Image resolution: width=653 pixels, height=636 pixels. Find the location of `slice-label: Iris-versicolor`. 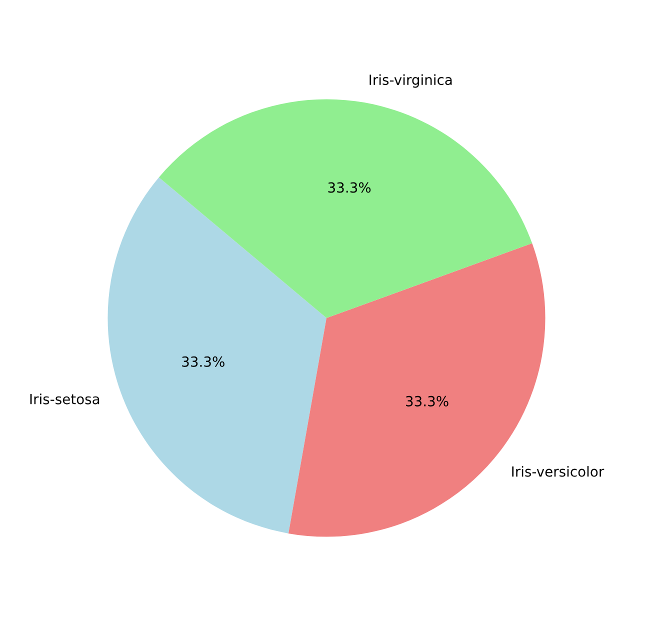

slice-label: Iris-versicolor is located at coordinates (558, 471).